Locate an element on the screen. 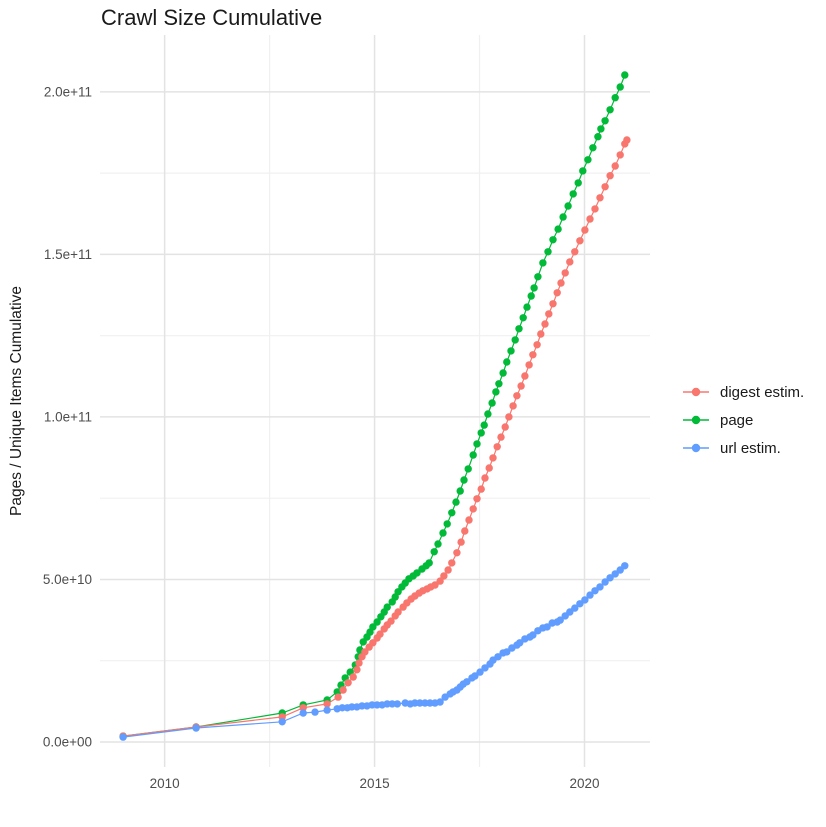 The height and width of the screenshot is (827, 826). x-tick-label: 2010 is located at coordinates (165, 783).